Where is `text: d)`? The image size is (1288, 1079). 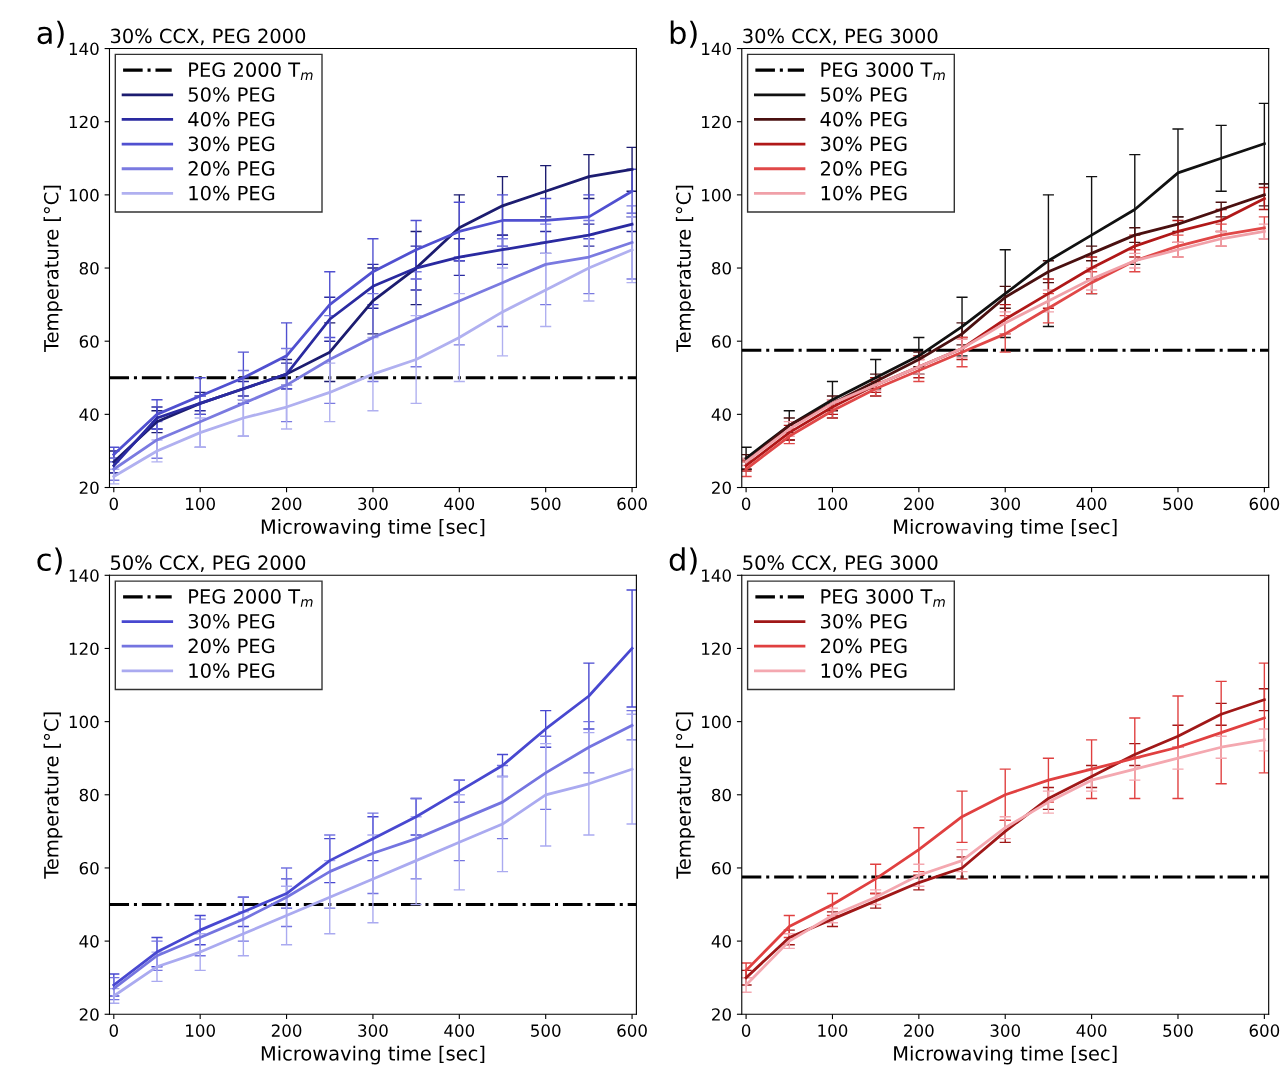
text: d) is located at coordinates (683, 561).